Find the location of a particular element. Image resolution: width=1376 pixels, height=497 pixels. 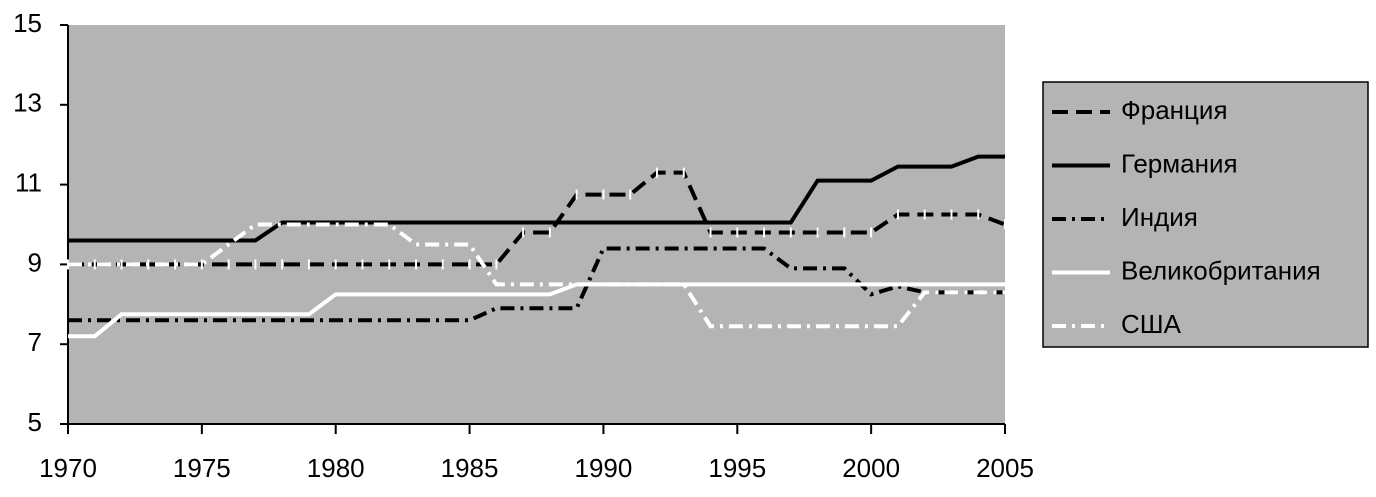

legend-box is located at coordinates (1205, 214).